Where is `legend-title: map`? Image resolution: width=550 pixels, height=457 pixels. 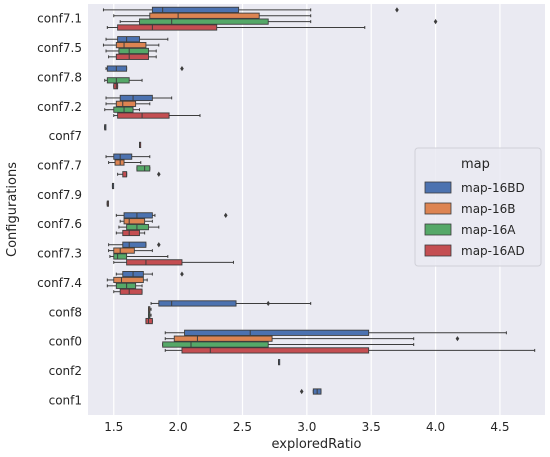
legend-title: map is located at coordinates (475, 164).